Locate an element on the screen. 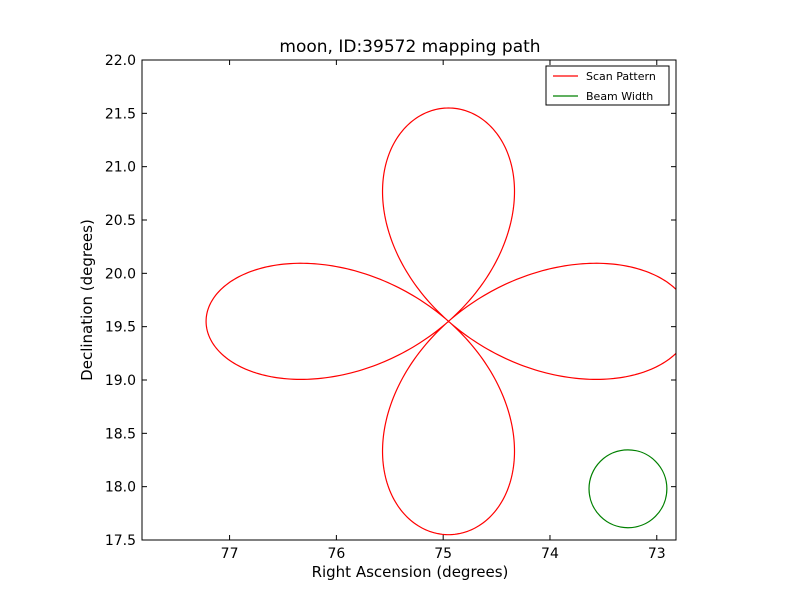 The height and width of the screenshot is (600, 800). y-tick-label: 18.5 is located at coordinates (120, 434).